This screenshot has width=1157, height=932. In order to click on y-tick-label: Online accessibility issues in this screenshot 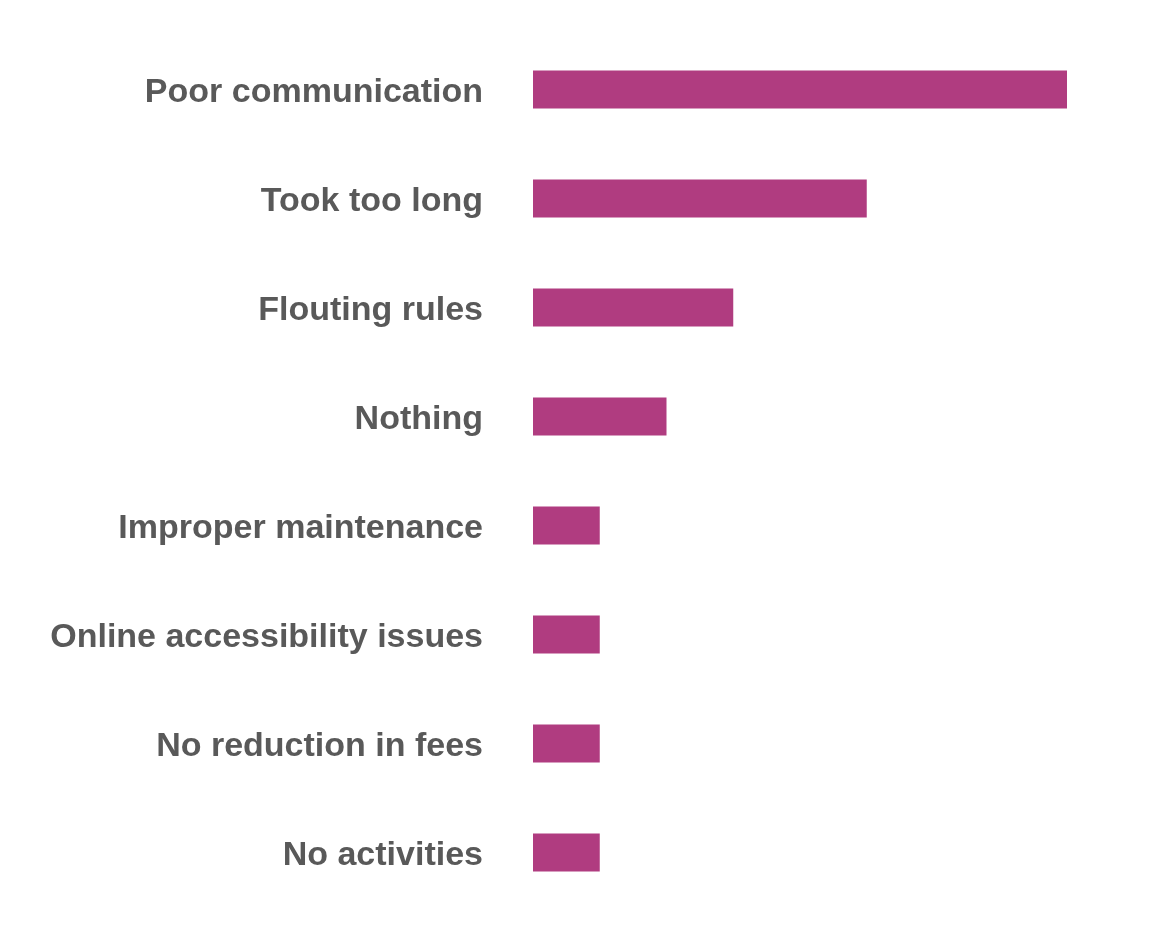, I will do `click(266, 634)`.